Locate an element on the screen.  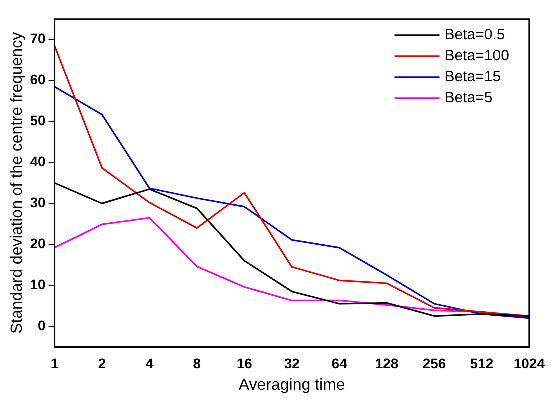
y-tick-label: 10 is located at coordinates (38, 284).